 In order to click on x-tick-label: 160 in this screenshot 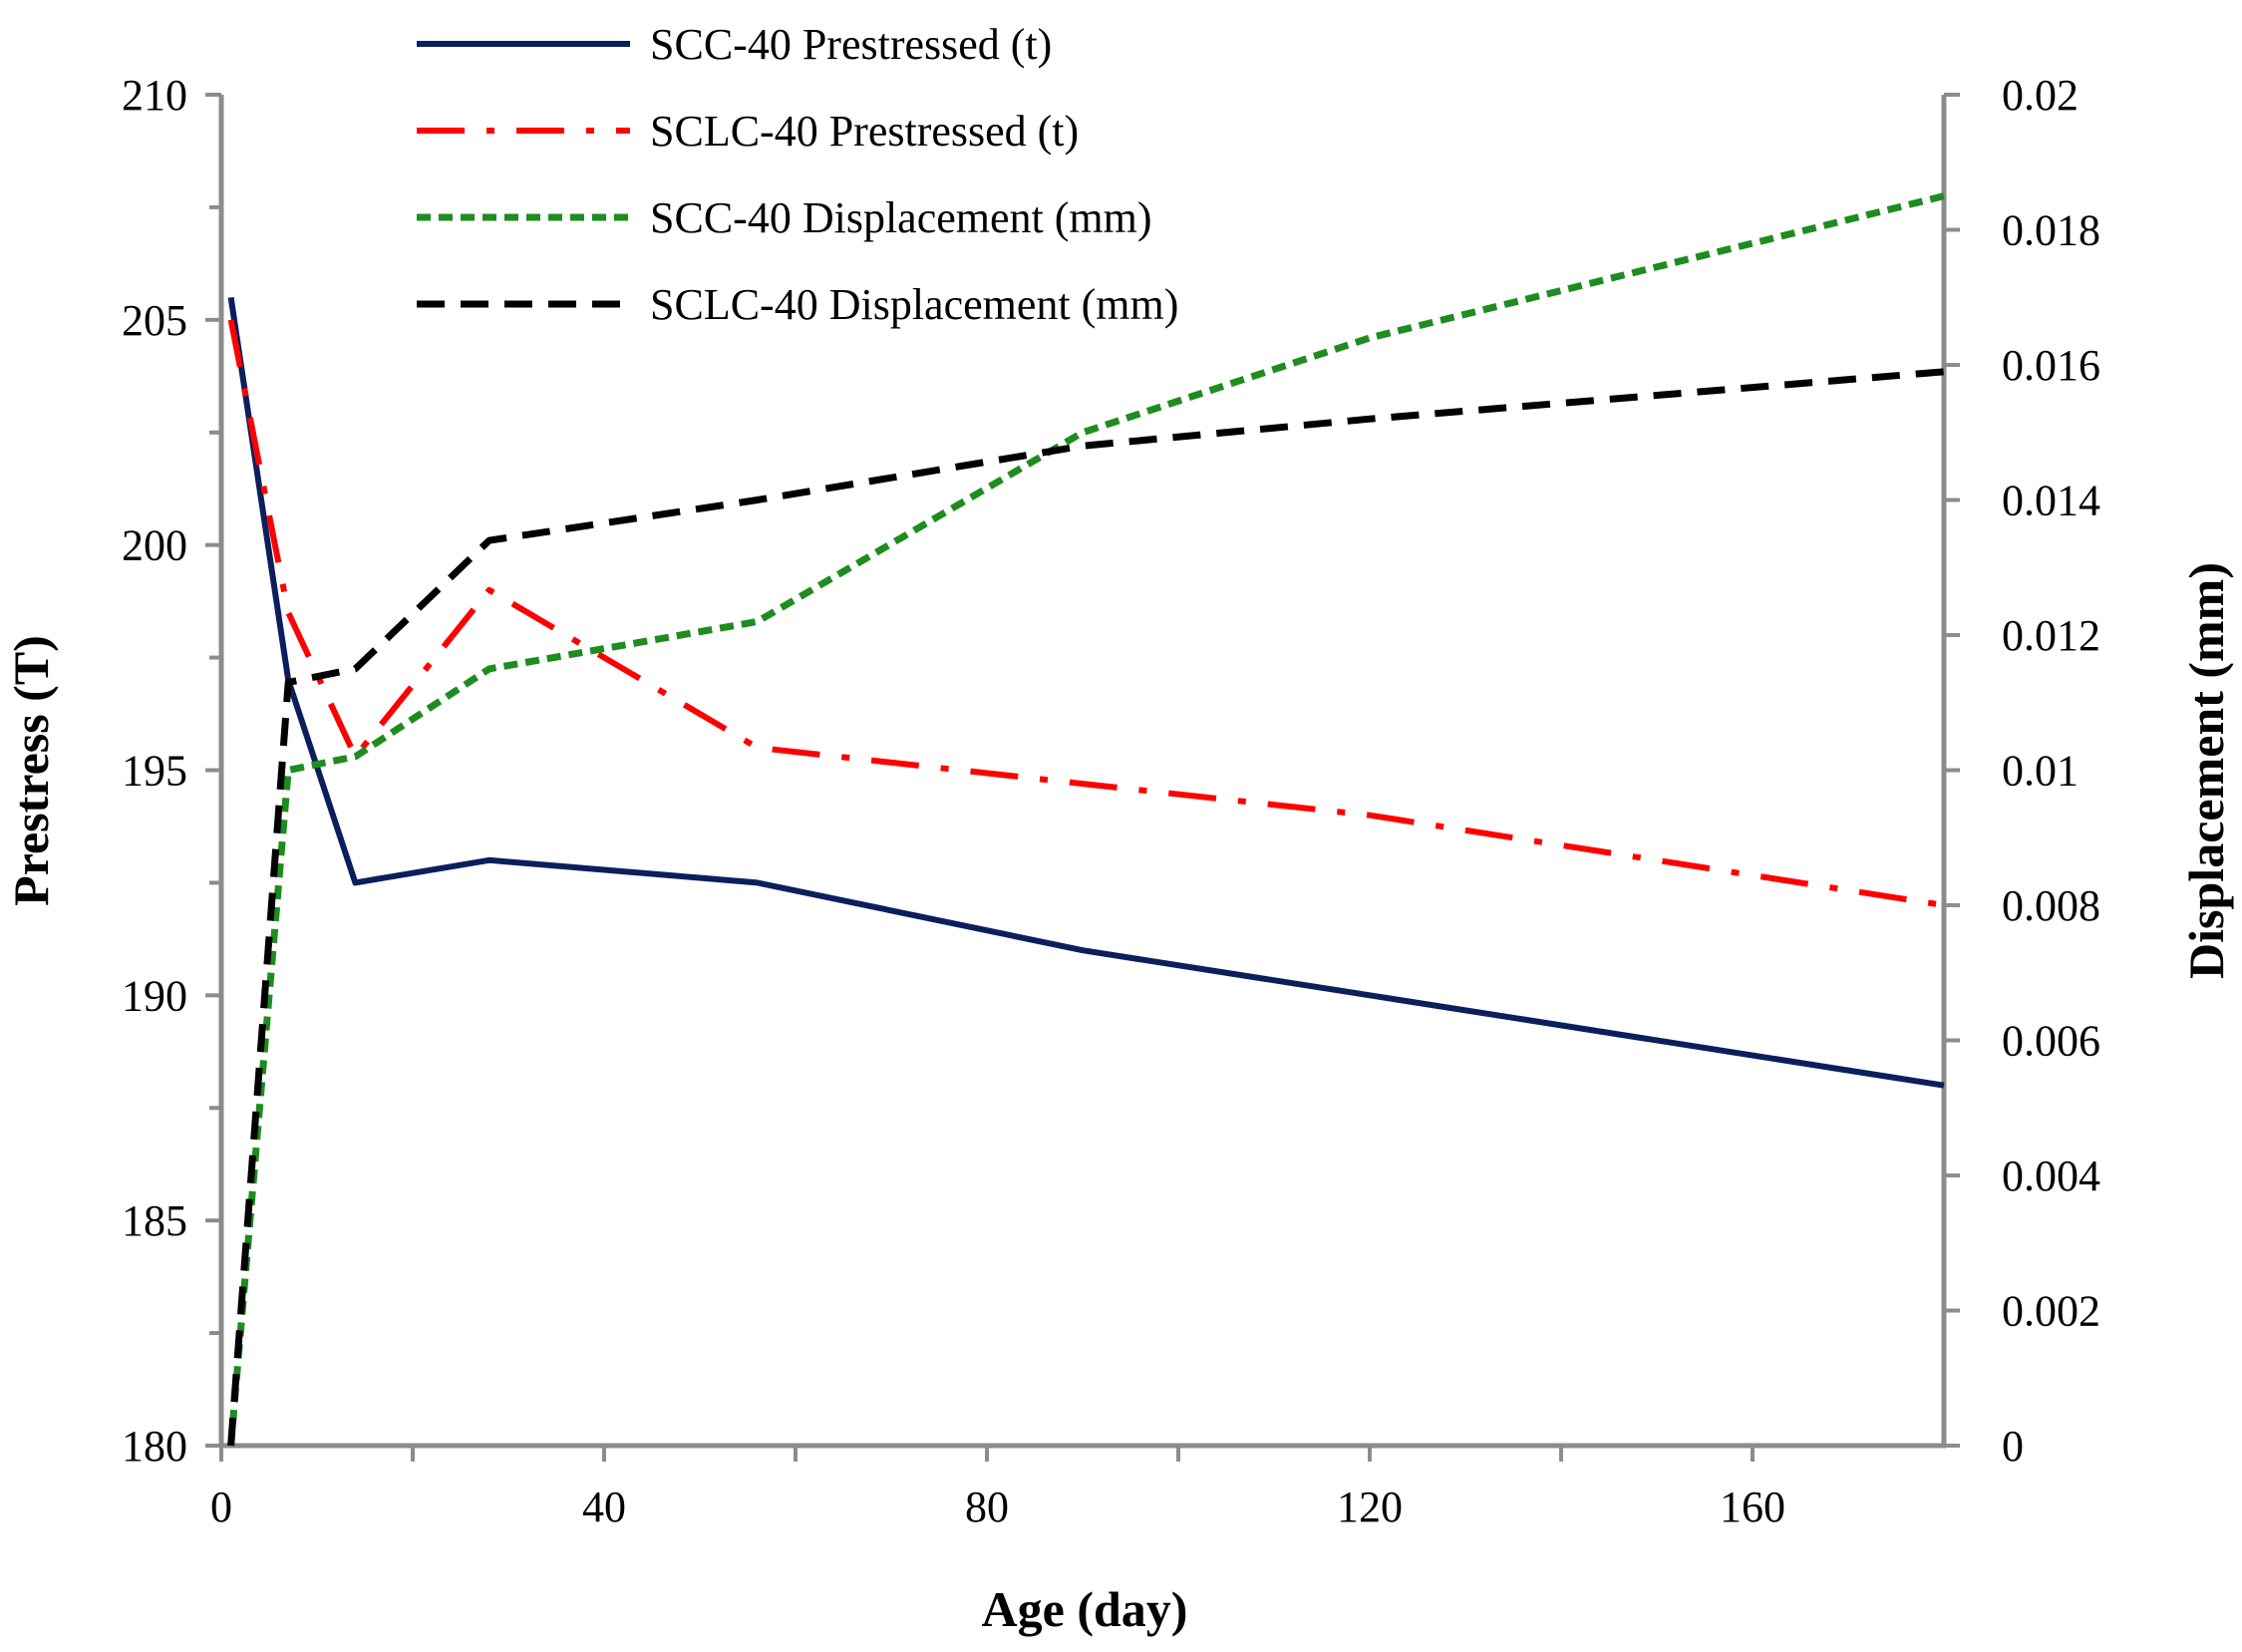, I will do `click(1752, 1507)`.